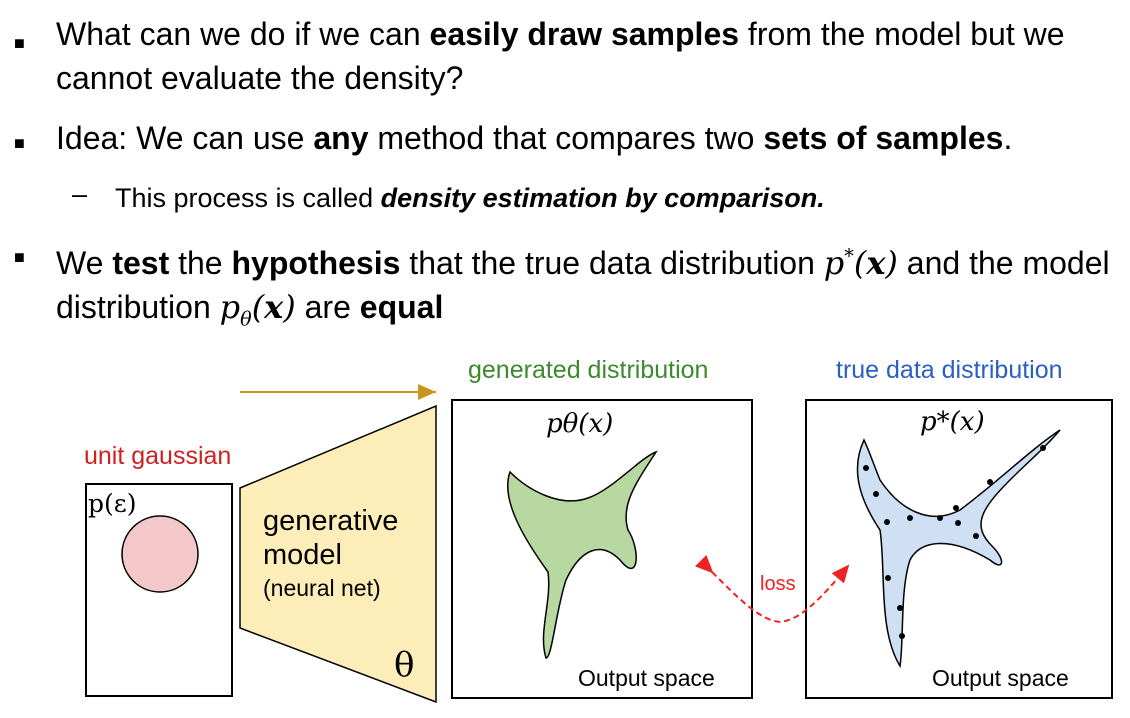  What do you see at coordinates (200, 262) in the screenshot?
I see `text-segment: the` at bounding box center [200, 262].